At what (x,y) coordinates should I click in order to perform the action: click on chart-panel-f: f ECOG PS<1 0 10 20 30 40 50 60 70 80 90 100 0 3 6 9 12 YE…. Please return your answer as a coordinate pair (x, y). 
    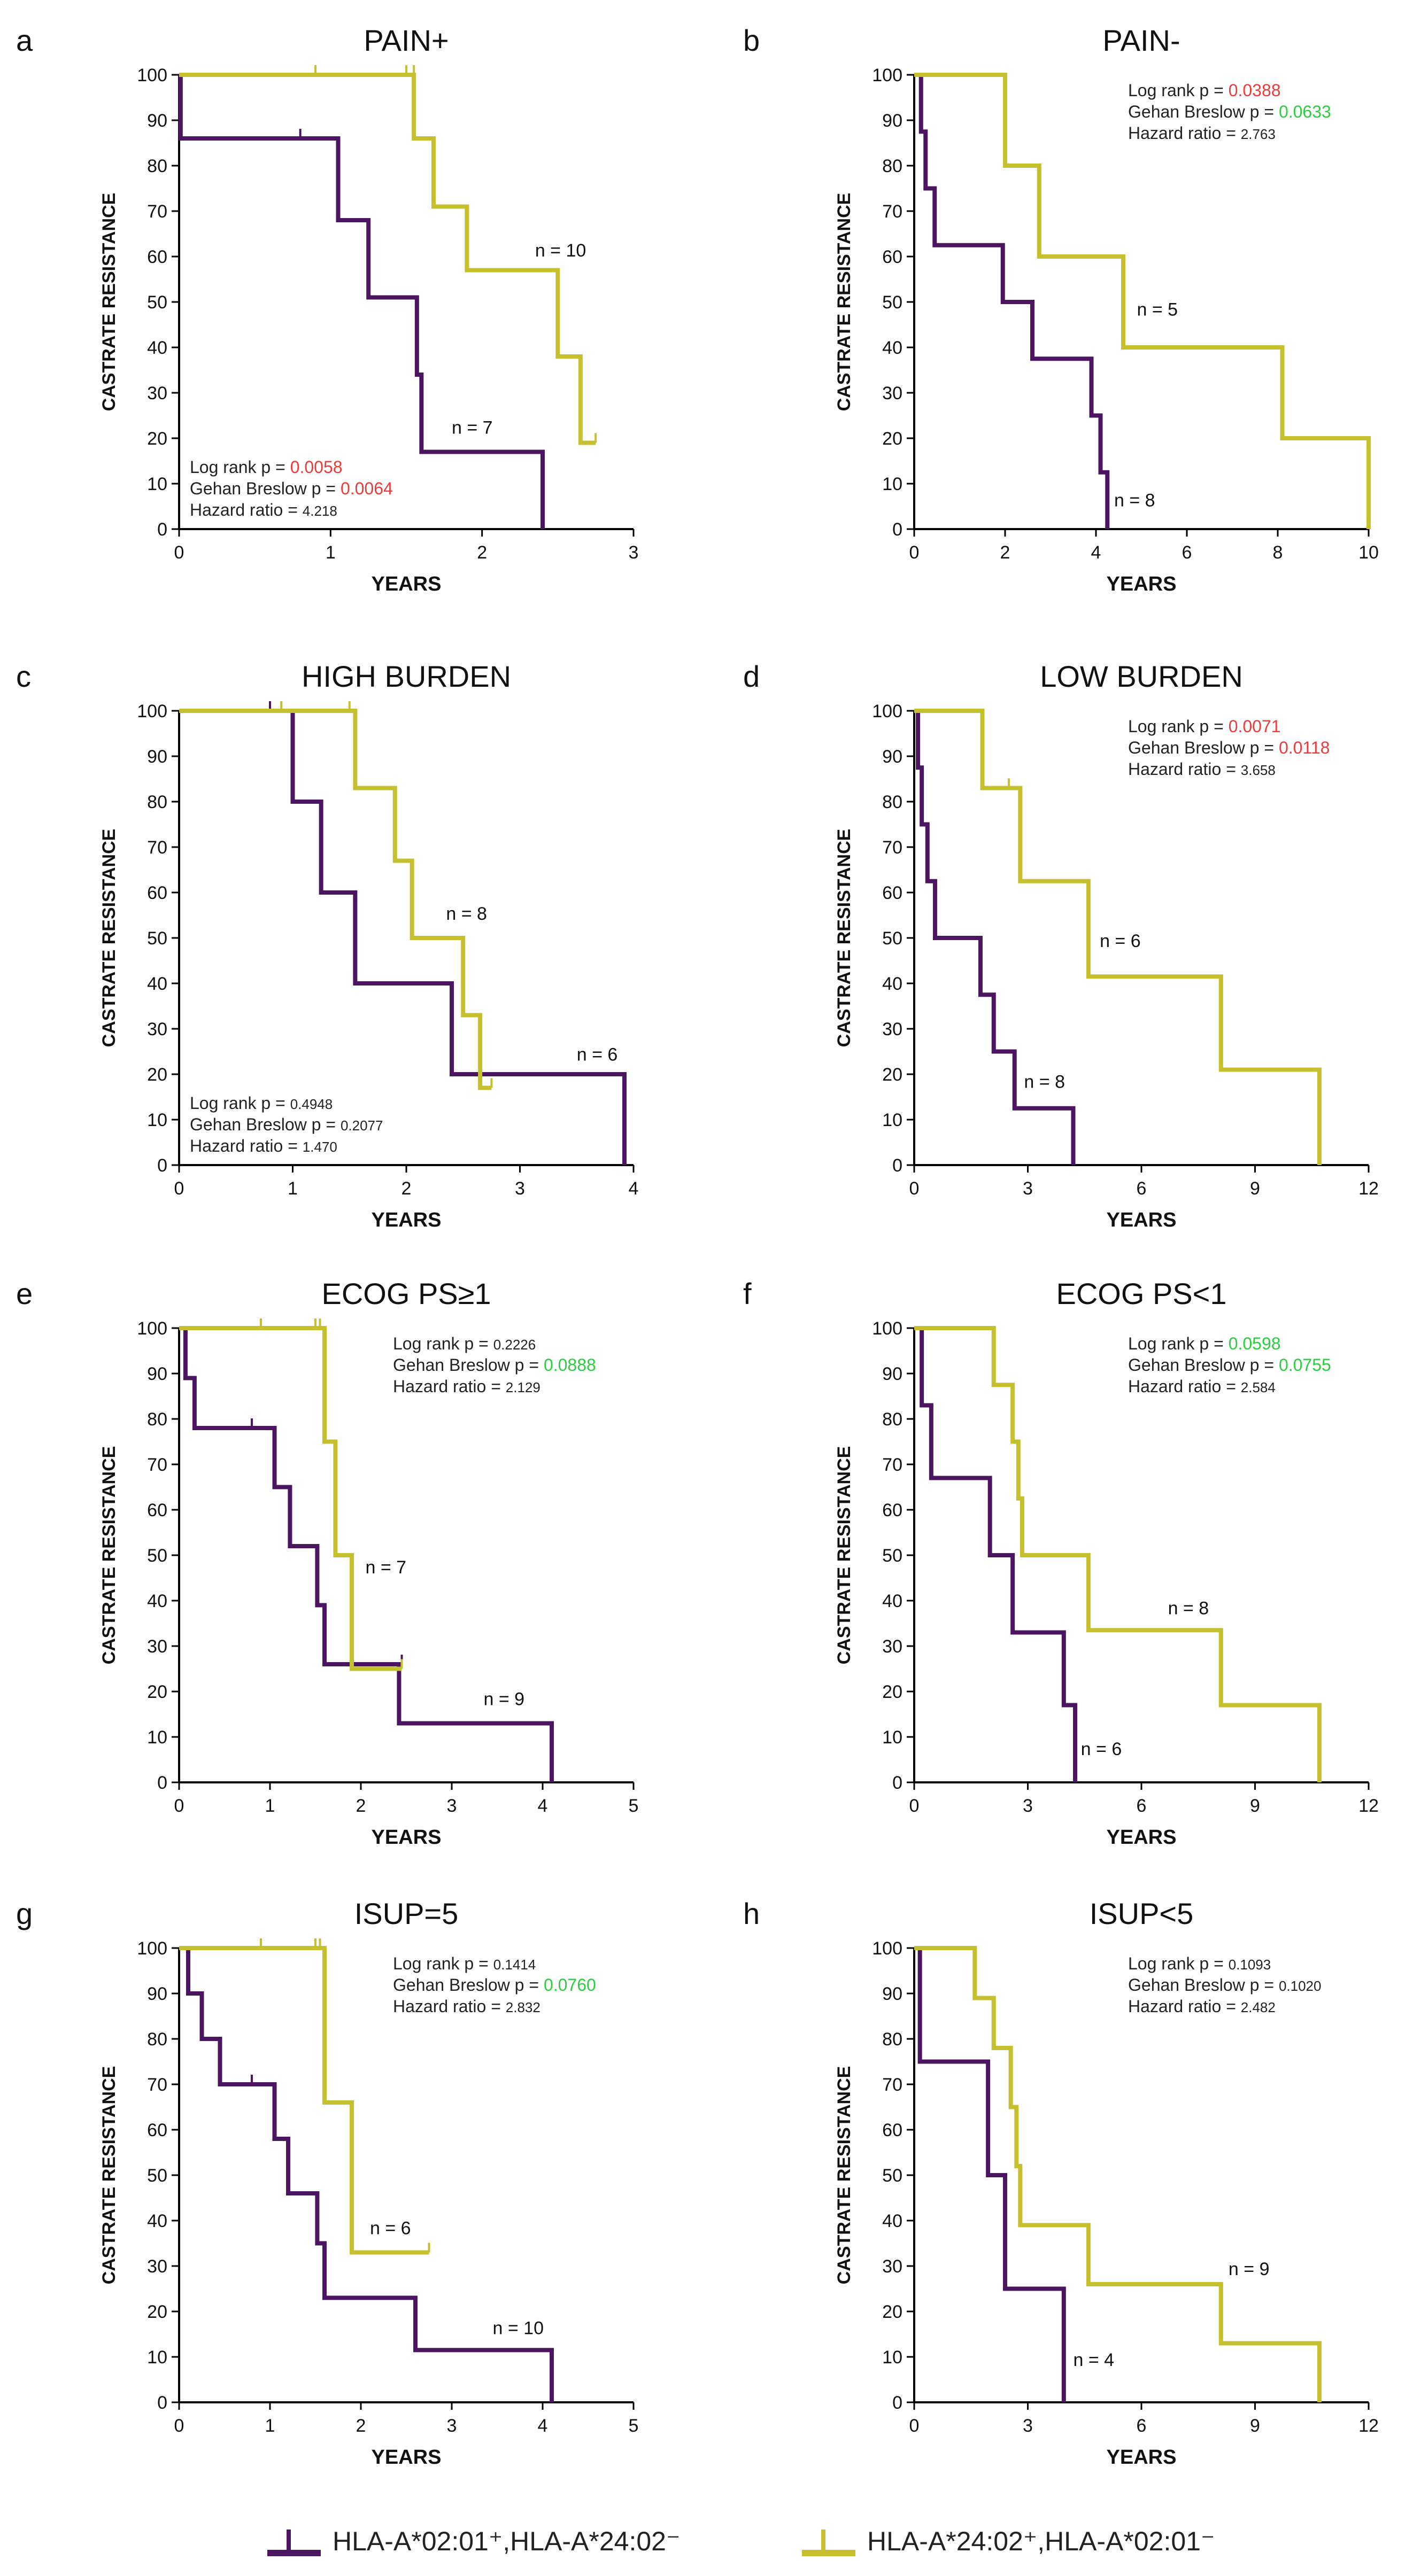
    Looking at the image, I should click on (1061, 1563).